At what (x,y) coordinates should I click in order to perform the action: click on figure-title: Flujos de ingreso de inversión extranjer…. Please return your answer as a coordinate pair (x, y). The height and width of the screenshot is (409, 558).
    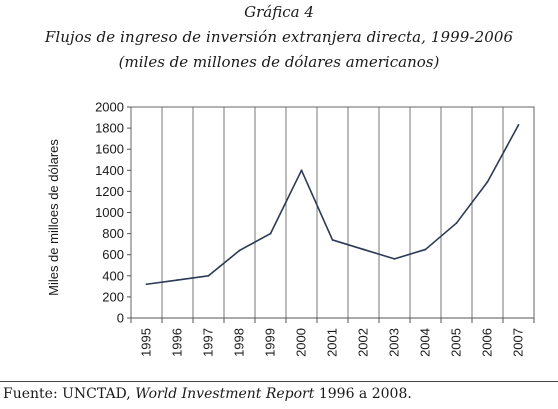
    Looking at the image, I should click on (279, 37).